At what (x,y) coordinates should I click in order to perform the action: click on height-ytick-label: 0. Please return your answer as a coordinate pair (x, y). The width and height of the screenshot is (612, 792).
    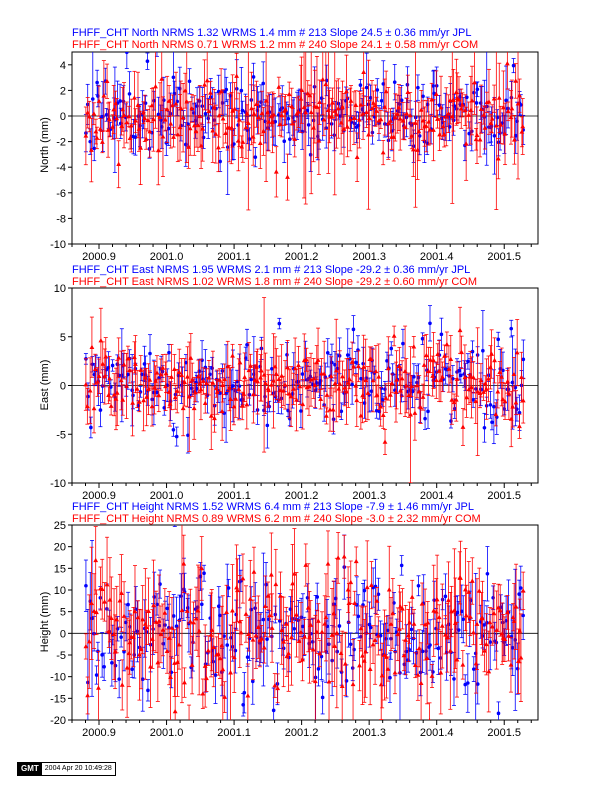
    Looking at the image, I should click on (63, 634).